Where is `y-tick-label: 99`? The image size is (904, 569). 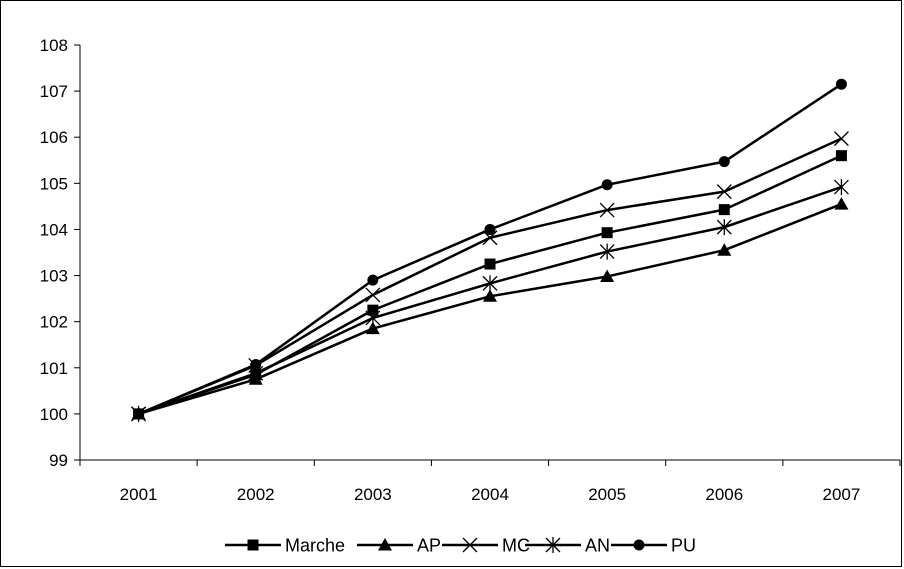 y-tick-label: 99 is located at coordinates (58, 460).